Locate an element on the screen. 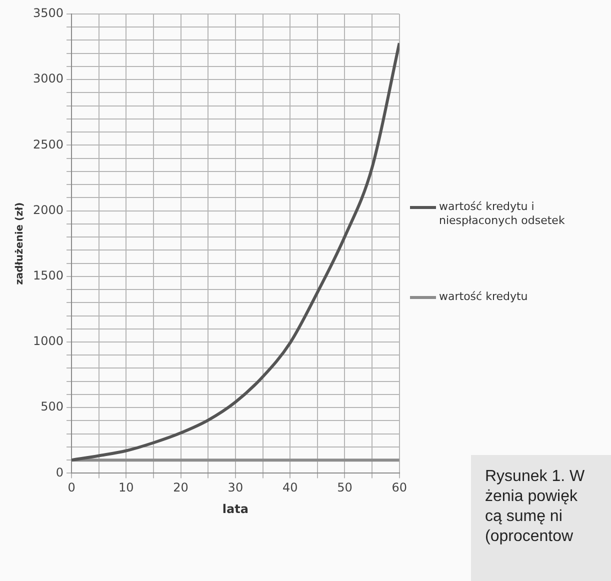  y-axis-title: zadłużenie (zł) is located at coordinates (20, 243).